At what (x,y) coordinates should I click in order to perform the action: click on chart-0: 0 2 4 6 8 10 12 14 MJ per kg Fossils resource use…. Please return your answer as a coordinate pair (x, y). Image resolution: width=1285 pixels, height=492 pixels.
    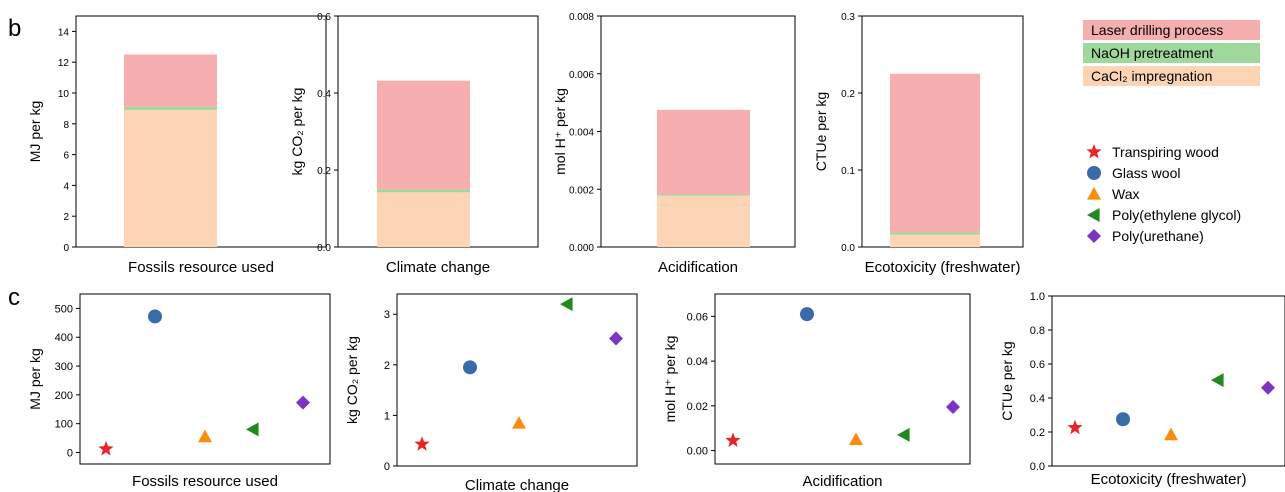
    Looking at the image, I should click on (177, 145).